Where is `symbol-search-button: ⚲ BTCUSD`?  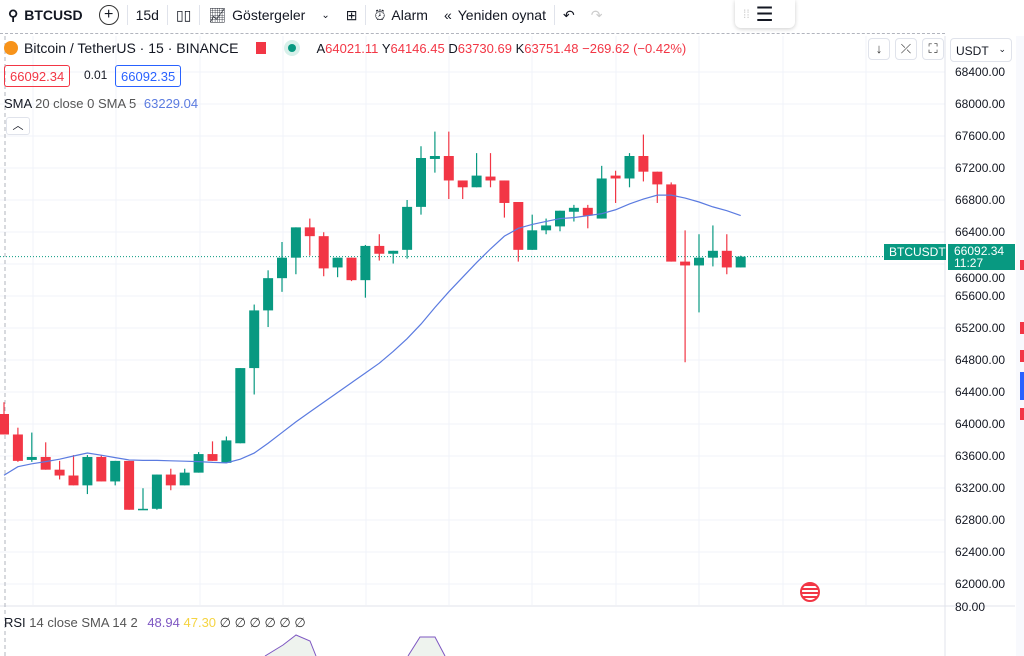 symbol-search-button: ⚲ BTCUSD is located at coordinates (45, 15).